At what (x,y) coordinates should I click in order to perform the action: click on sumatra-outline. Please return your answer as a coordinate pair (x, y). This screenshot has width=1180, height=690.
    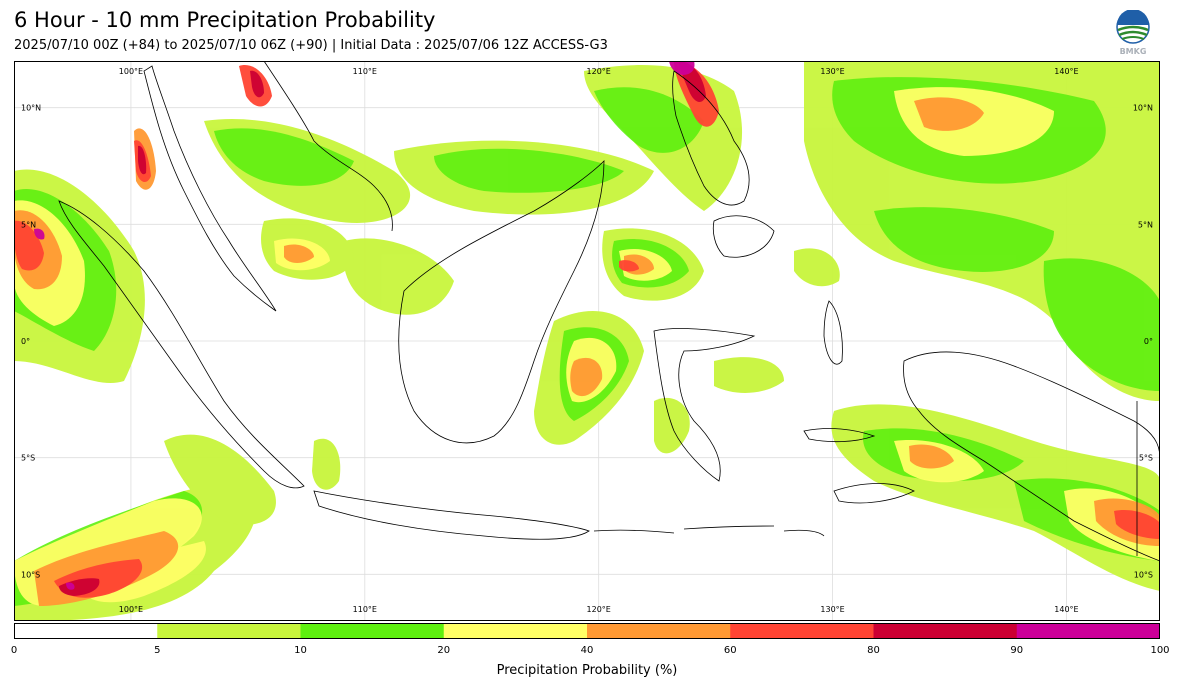
    Looking at the image, I should click on (181, 344).